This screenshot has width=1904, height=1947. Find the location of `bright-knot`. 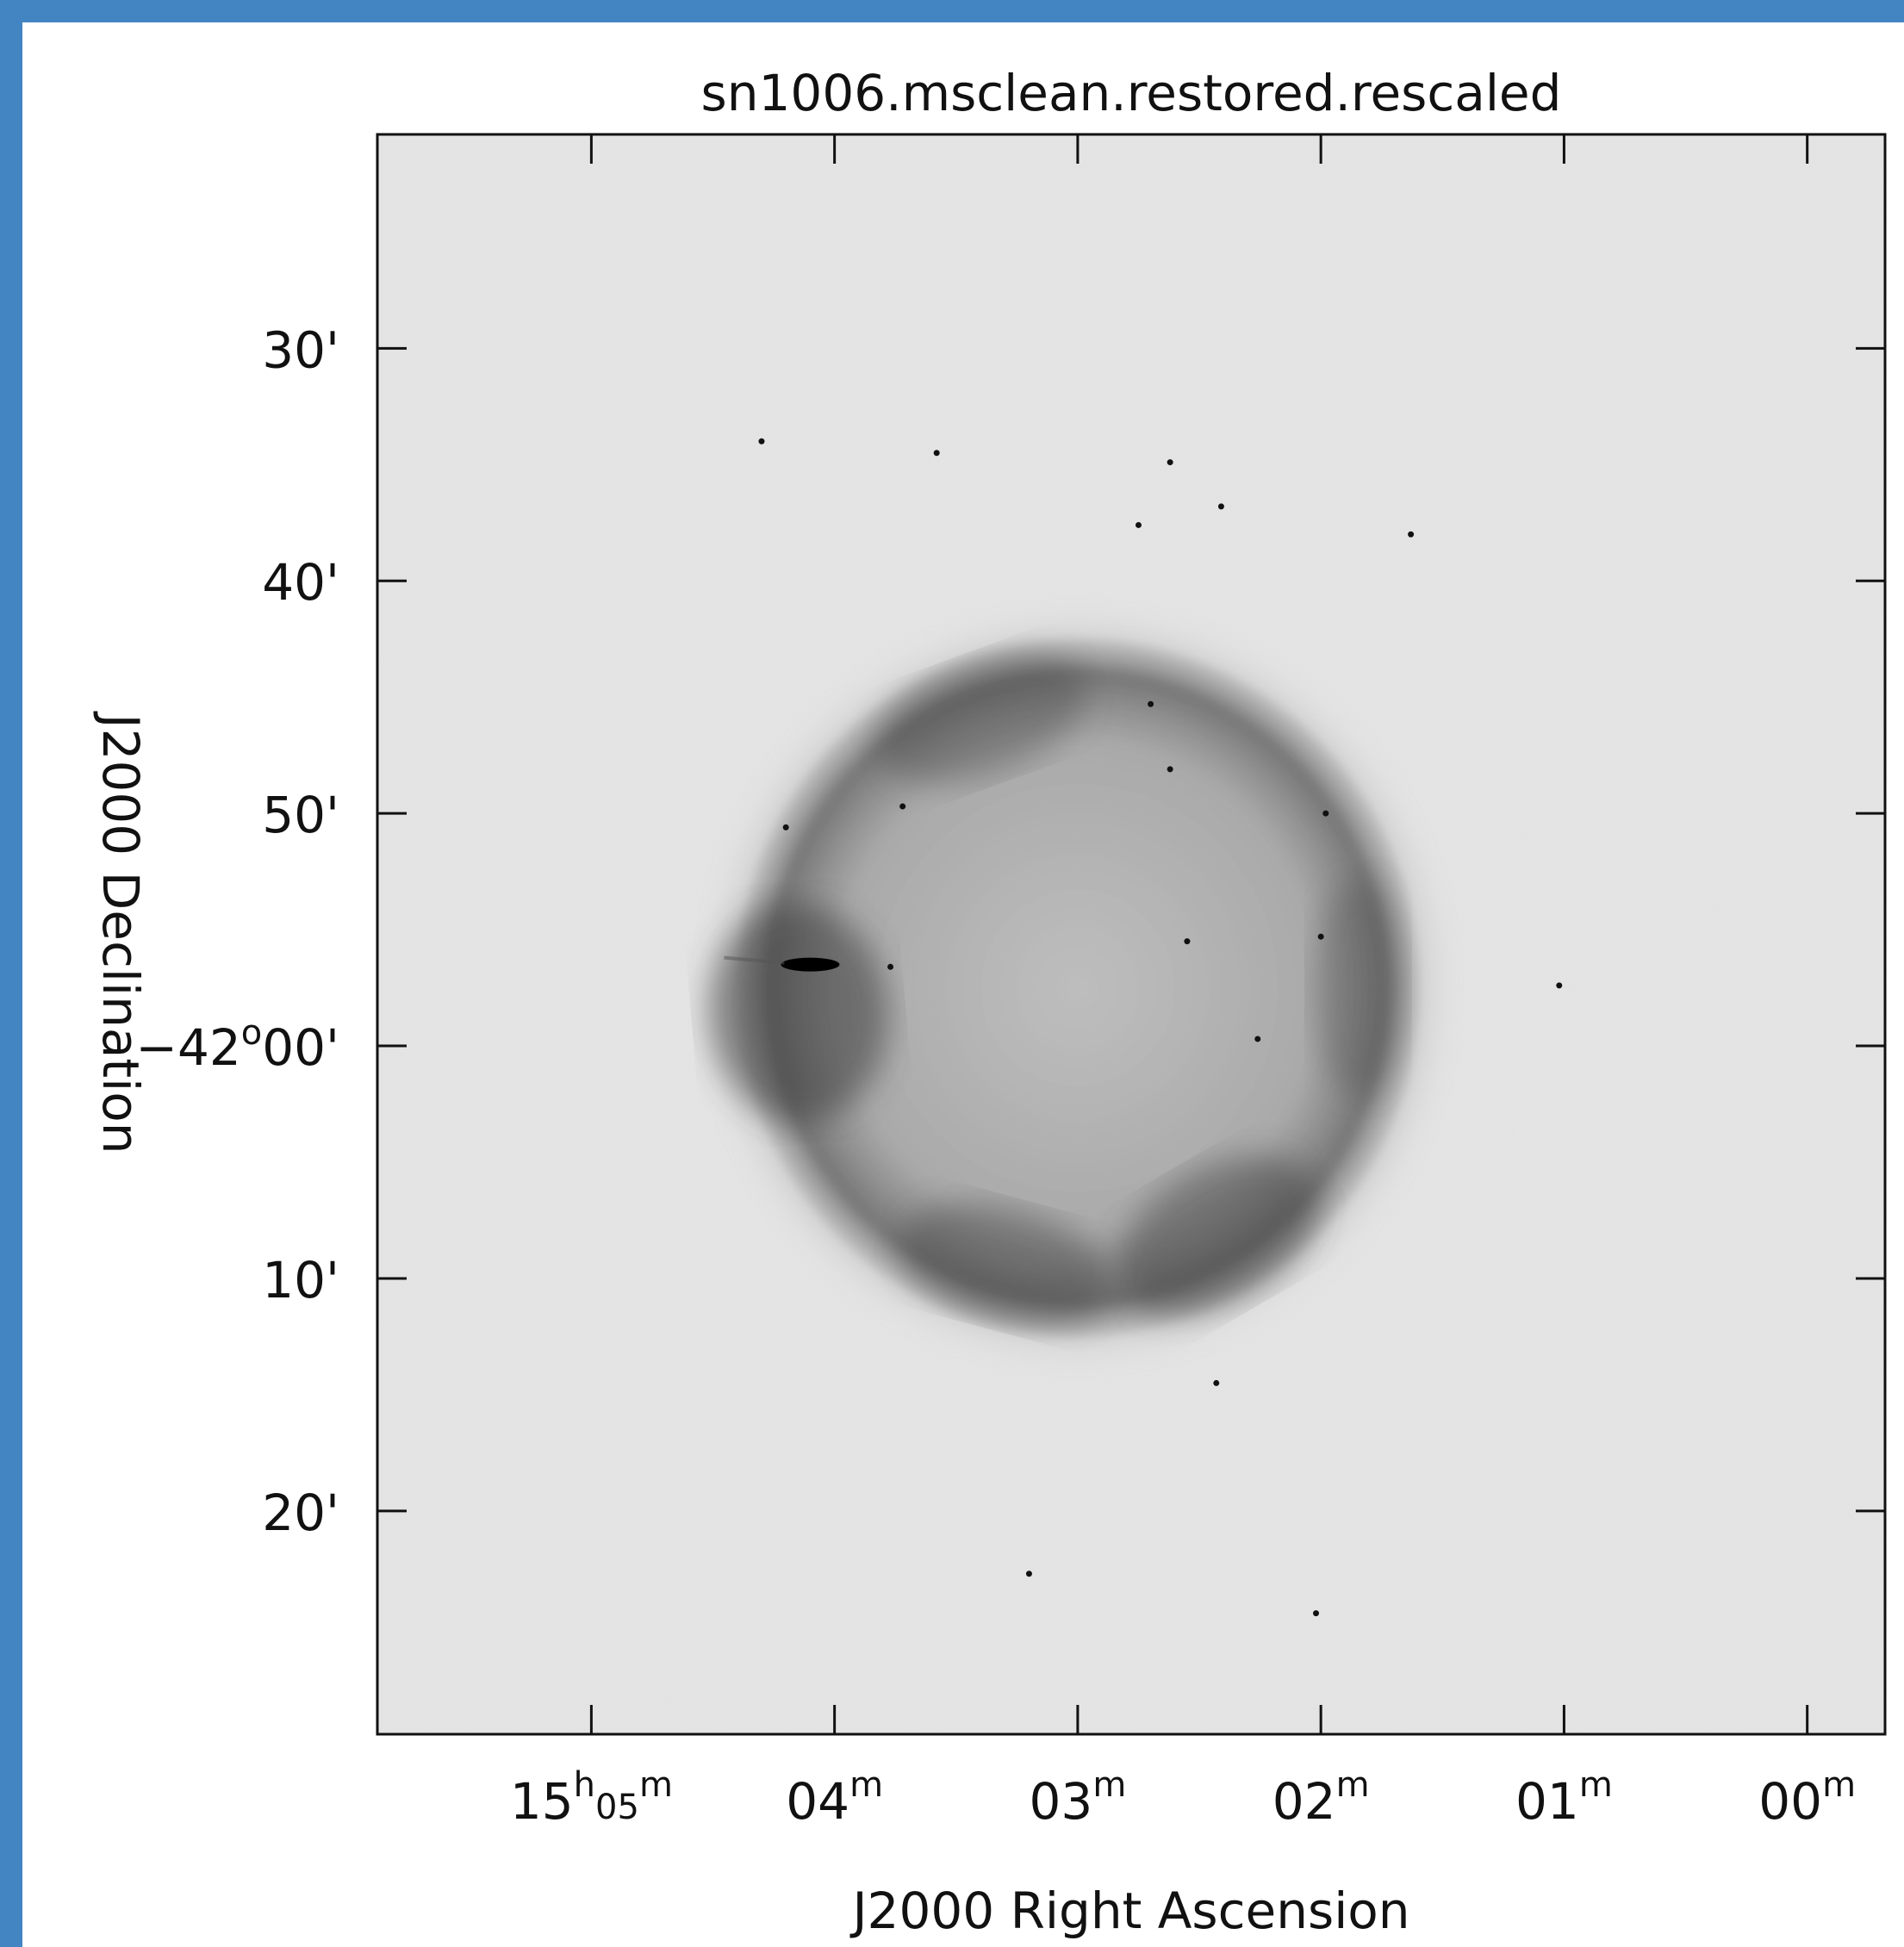

bright-knot is located at coordinates (811, 965).